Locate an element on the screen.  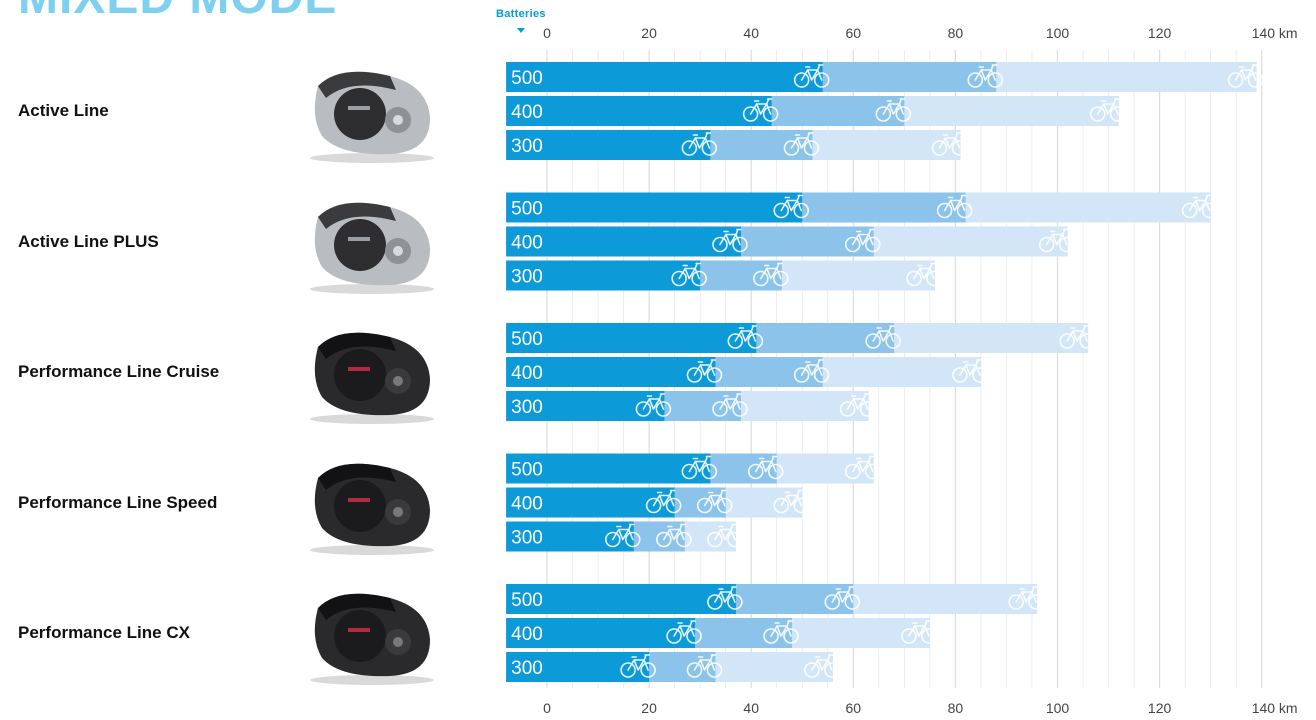
x-tick-label-top: 140 km is located at coordinates (1275, 33).